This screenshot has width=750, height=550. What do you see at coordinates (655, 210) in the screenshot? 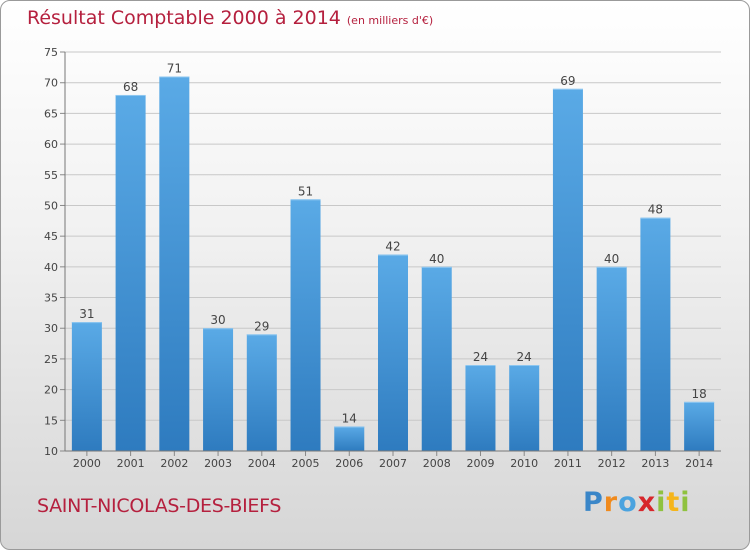
I see `data-label: 48` at bounding box center [655, 210].